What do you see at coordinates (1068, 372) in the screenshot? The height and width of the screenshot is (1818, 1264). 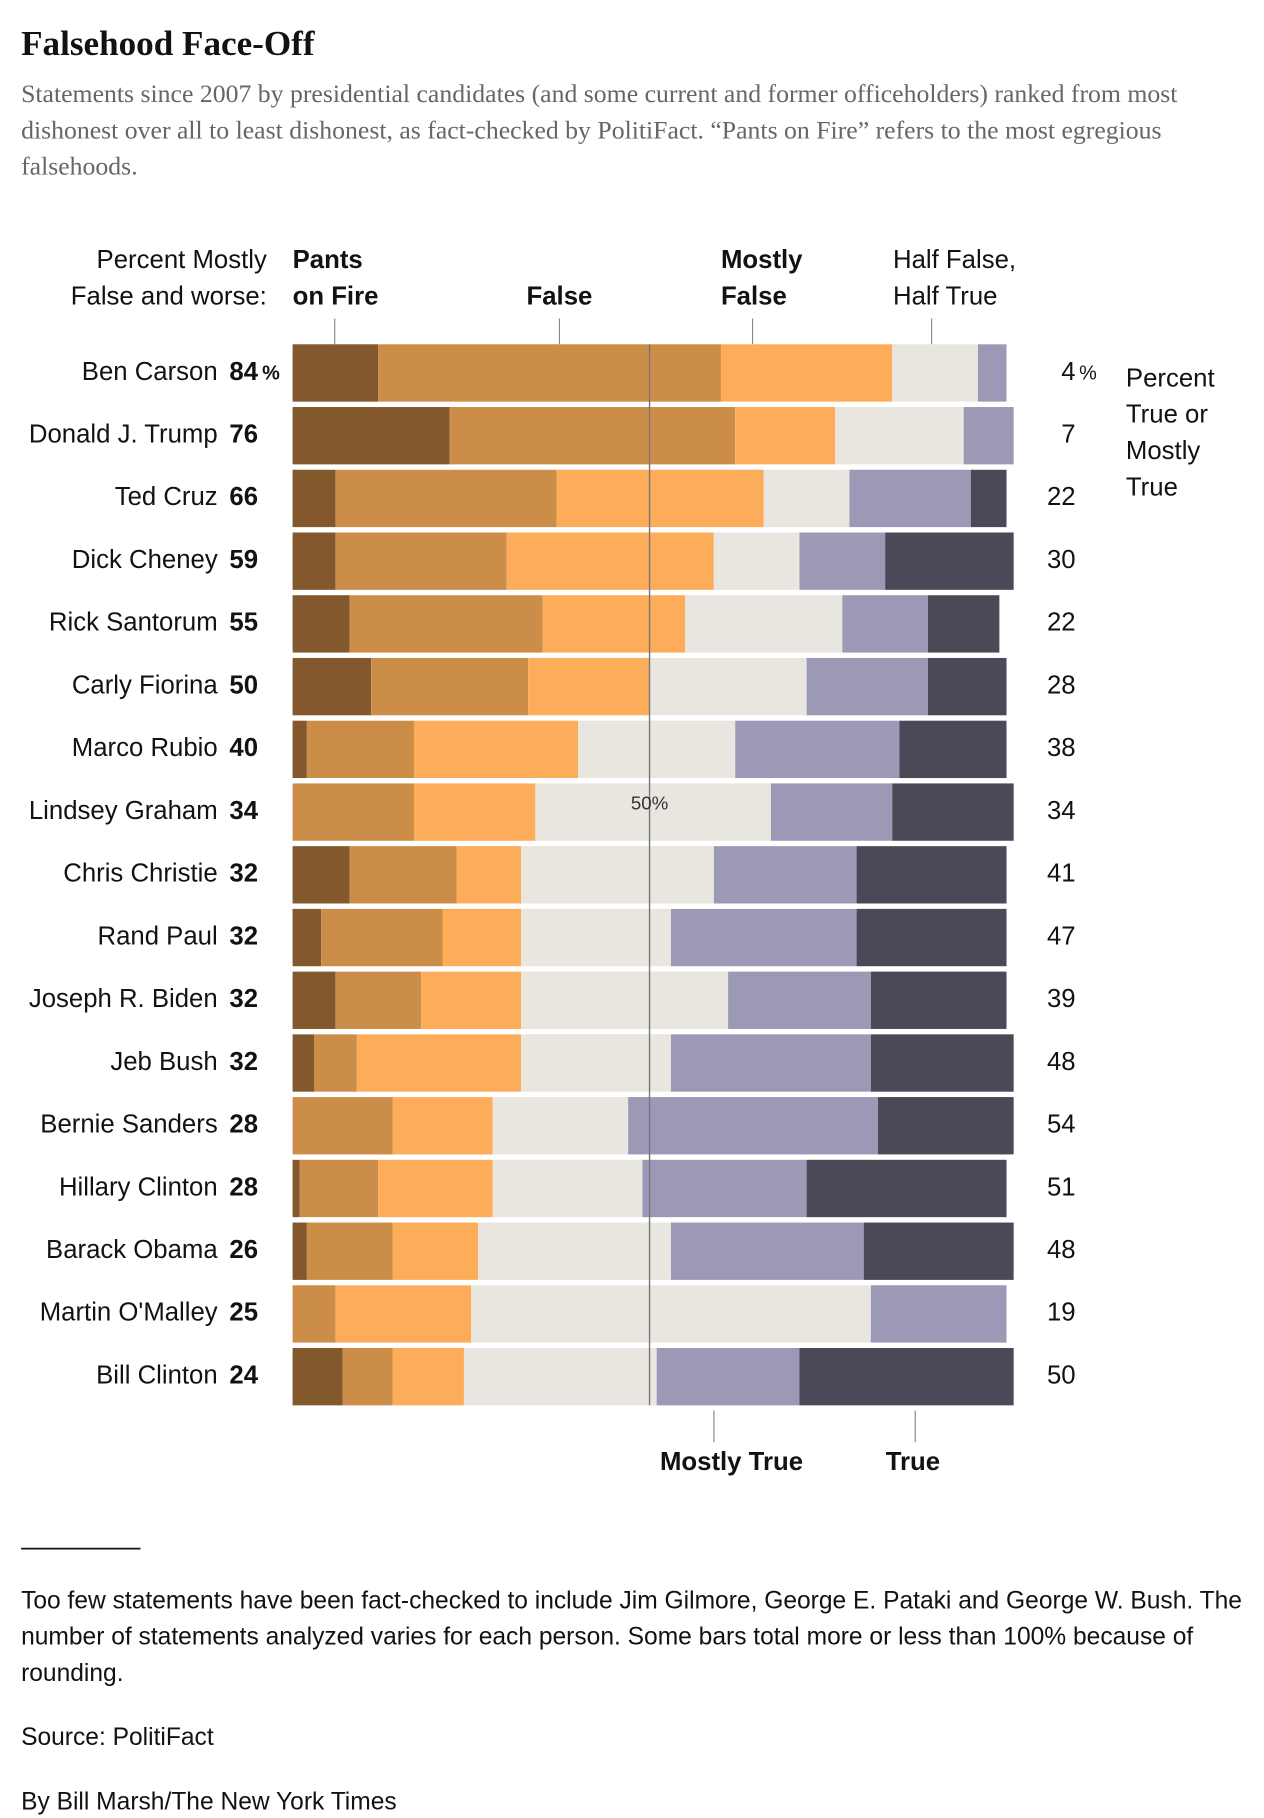 I see `true-pct-label: 4` at bounding box center [1068, 372].